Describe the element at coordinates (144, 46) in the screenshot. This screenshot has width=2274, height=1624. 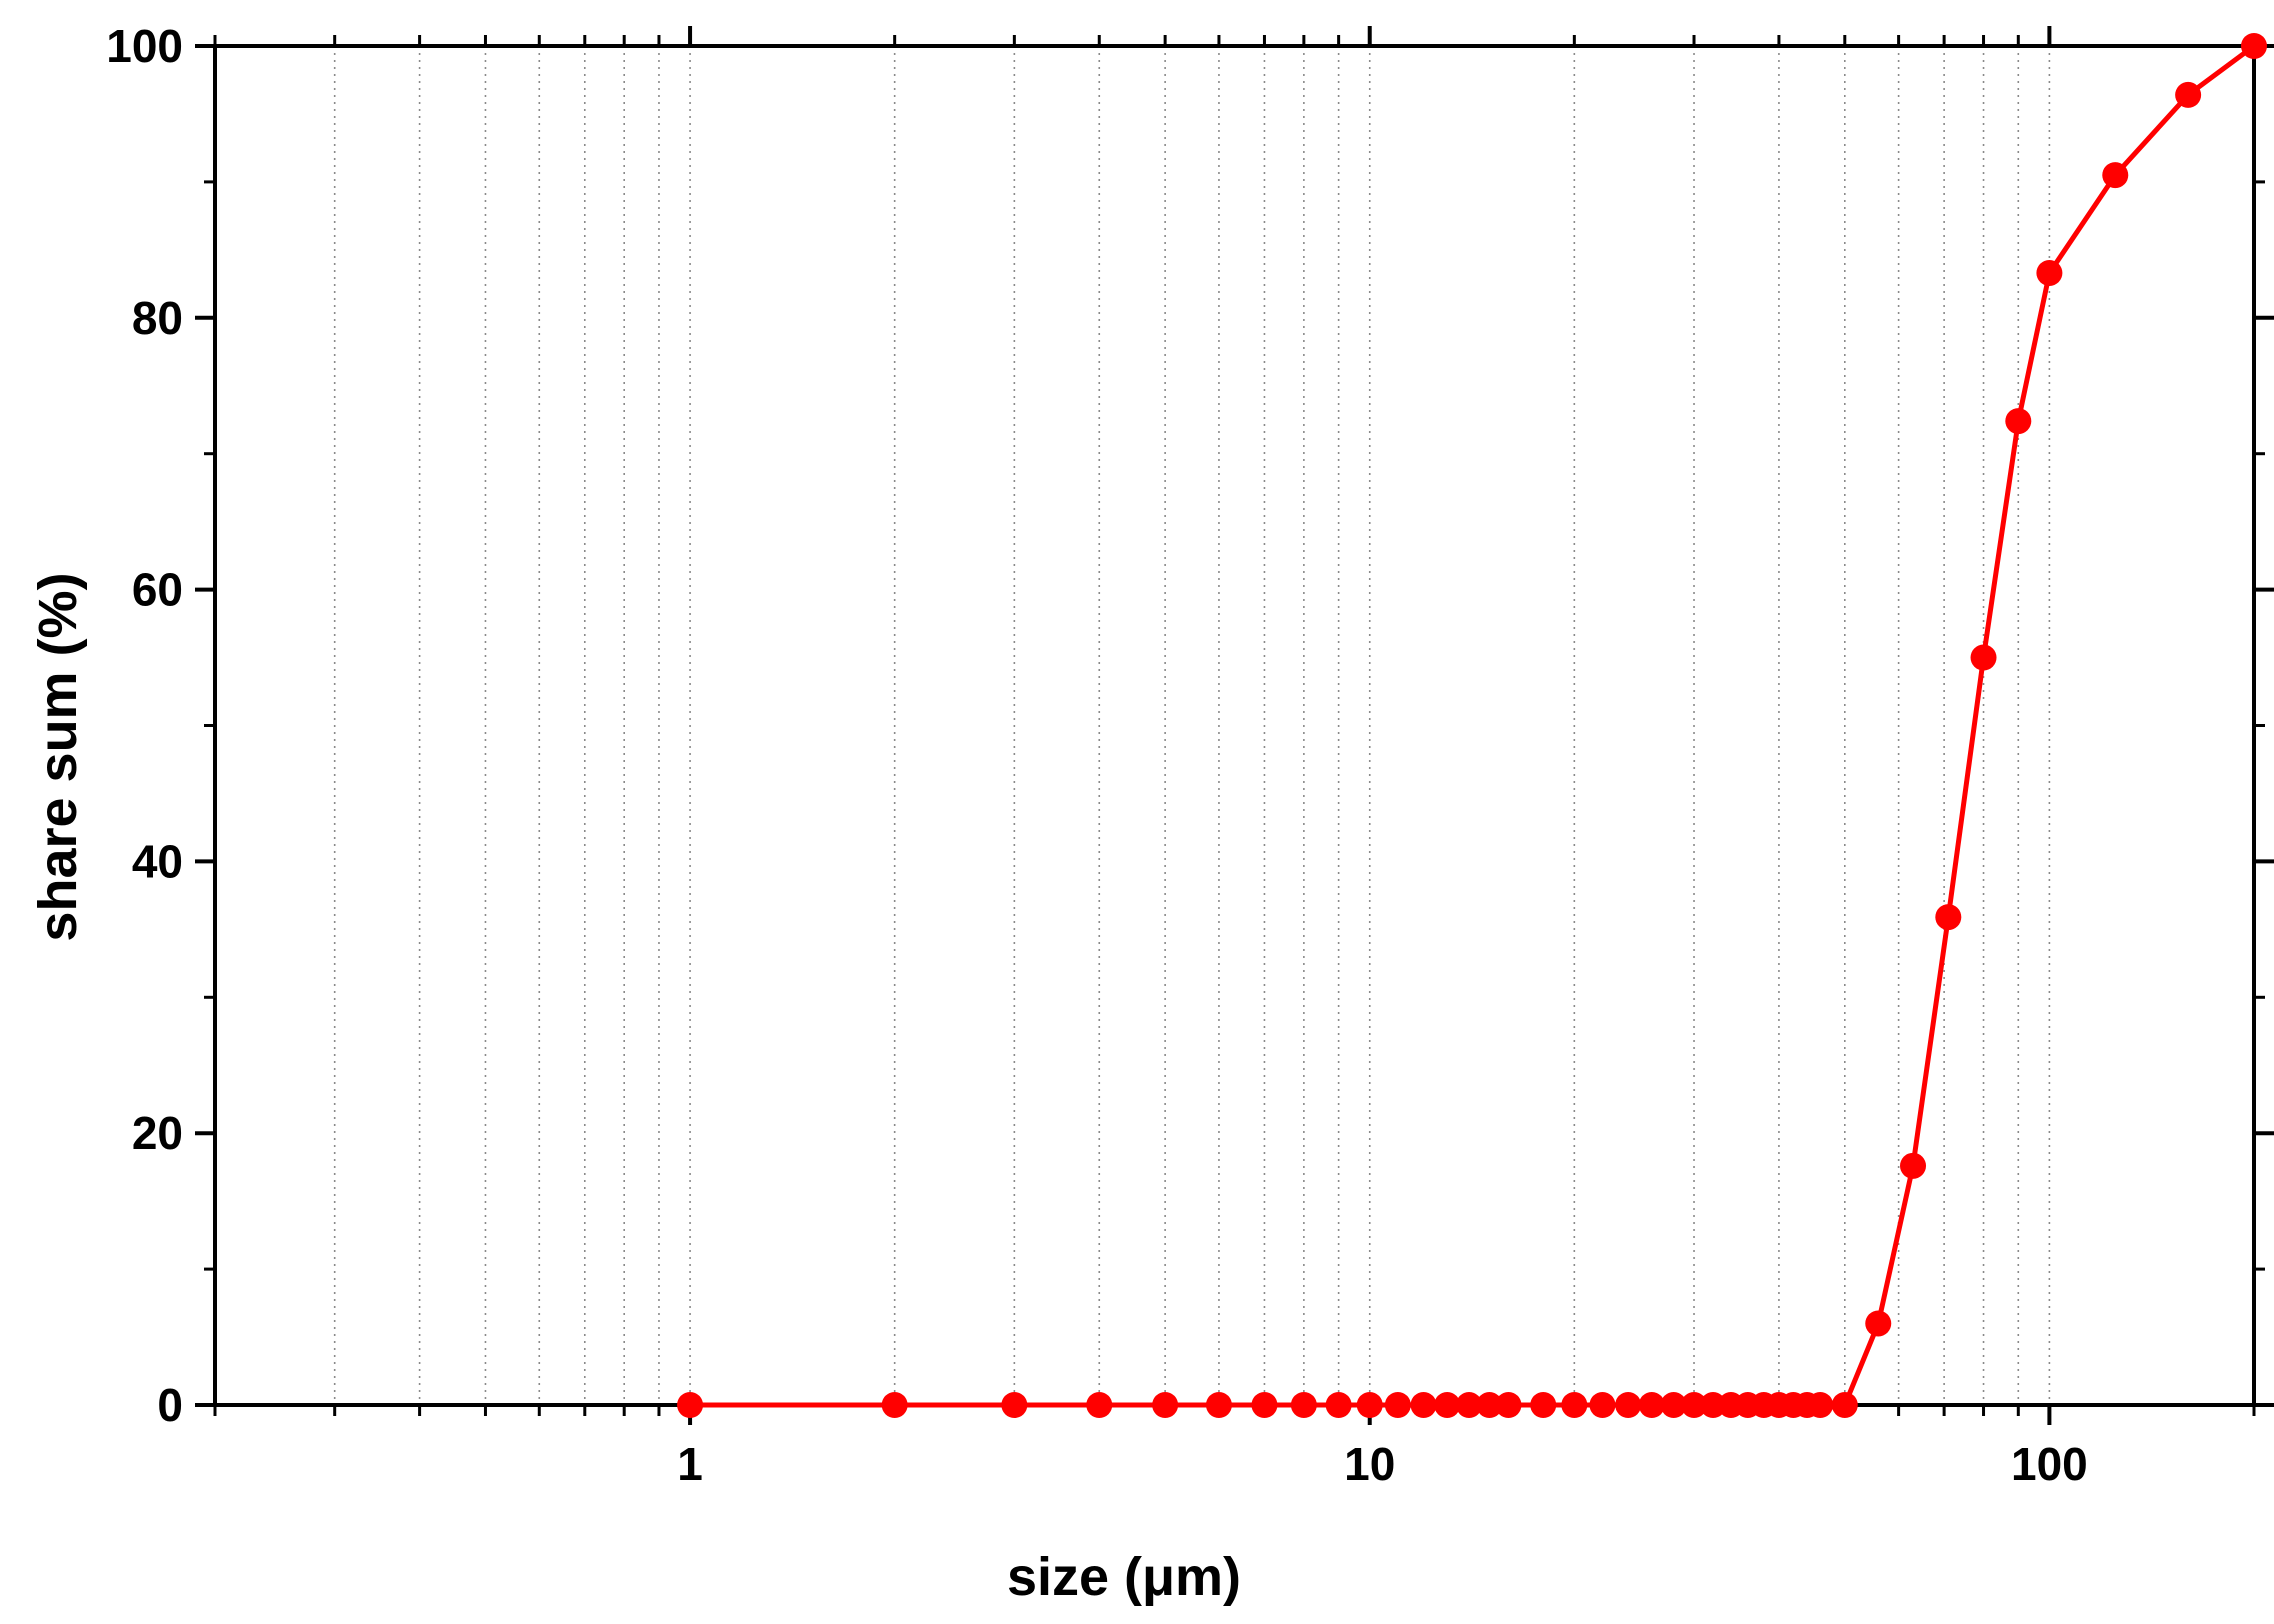
I see `y-tick-label: 100` at that location.